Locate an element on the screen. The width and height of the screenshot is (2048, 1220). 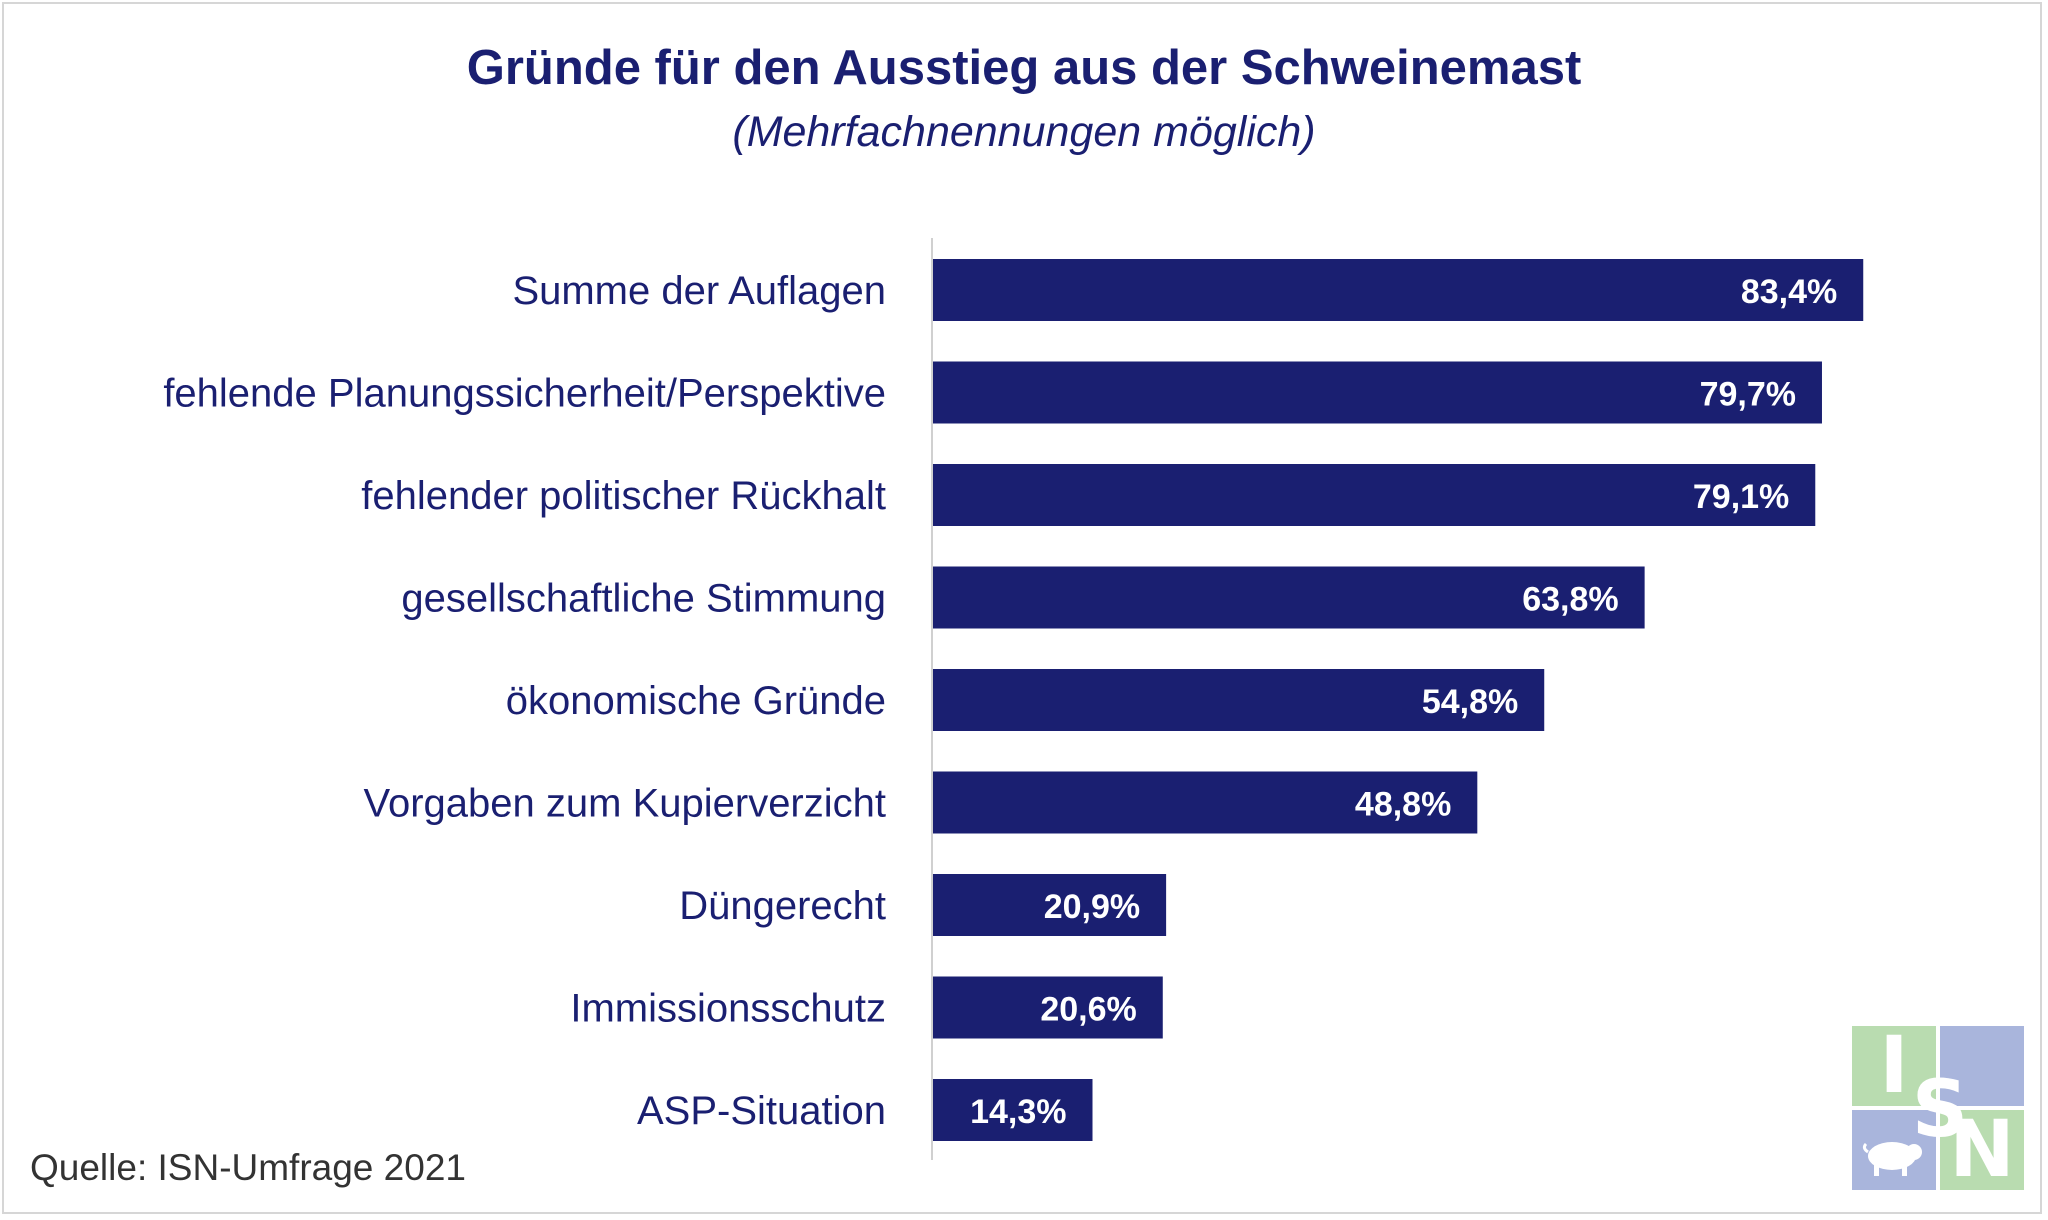
chart-subtitle: (Mehrfachnennungen möglich) is located at coordinates (1024, 132).